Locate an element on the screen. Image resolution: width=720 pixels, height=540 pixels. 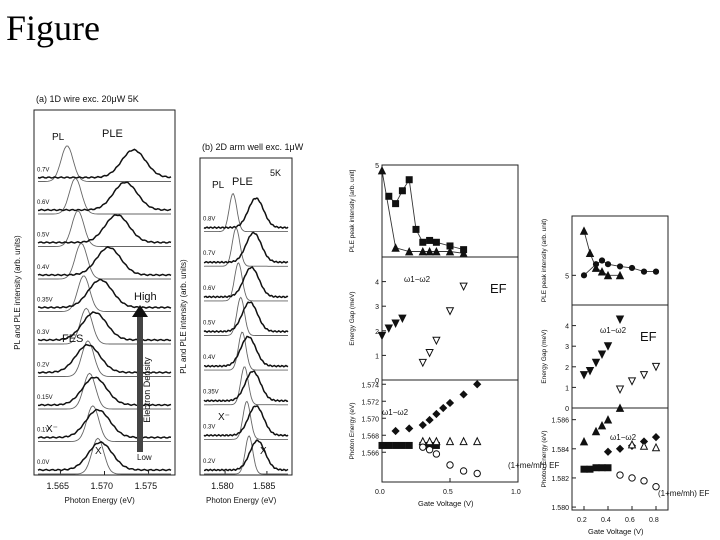
voltage-label: 0.8V is located at coordinates (209, 220).